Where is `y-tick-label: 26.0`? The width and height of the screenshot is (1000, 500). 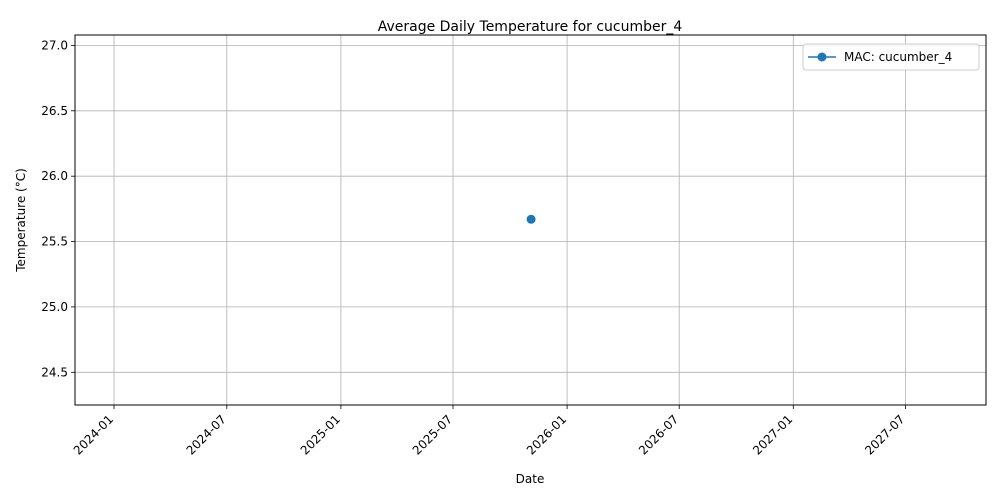
y-tick-label: 26.0 is located at coordinates (54, 176).